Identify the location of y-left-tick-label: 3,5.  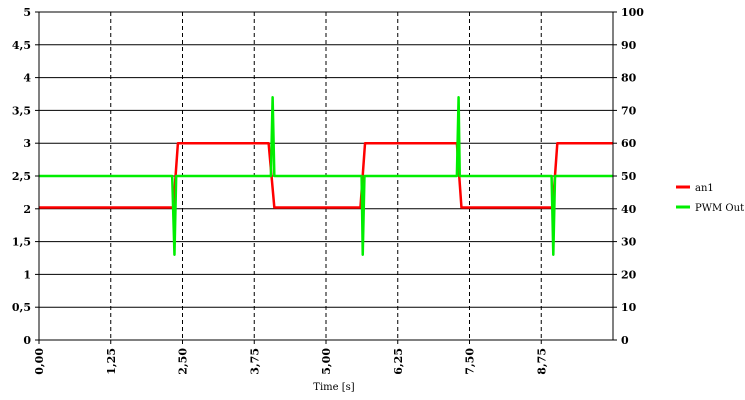
(21, 110).